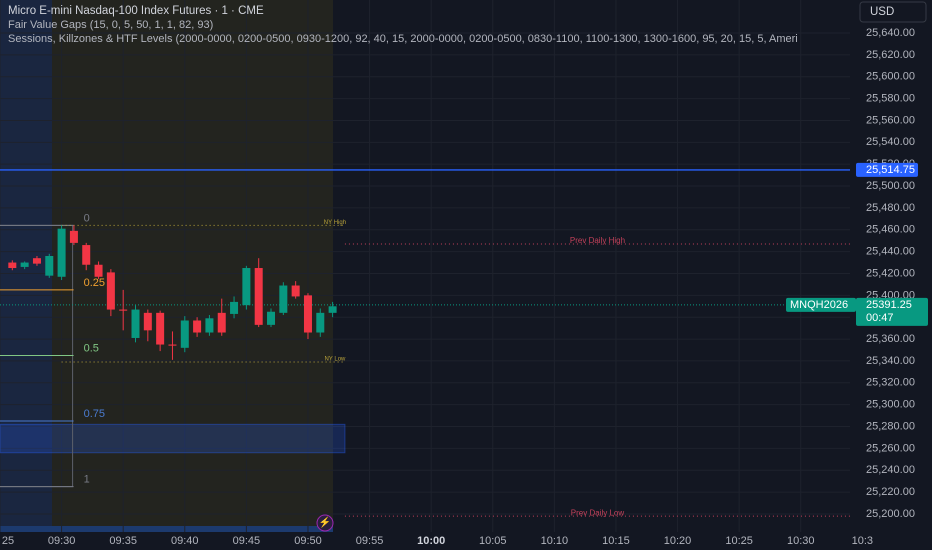 This screenshot has height=550, width=932. What do you see at coordinates (335, 360) in the screenshot?
I see `level-label: NY Low` at bounding box center [335, 360].